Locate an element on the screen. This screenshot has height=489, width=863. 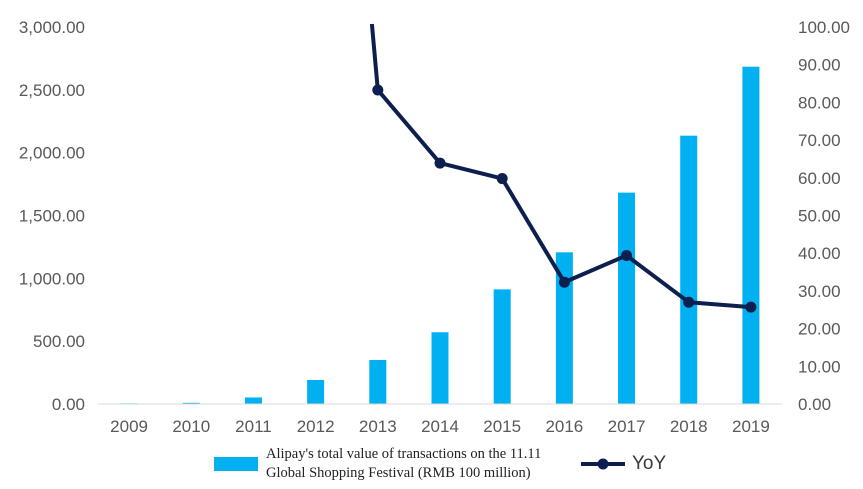
x-tick-label: 2015 is located at coordinates (502, 426).